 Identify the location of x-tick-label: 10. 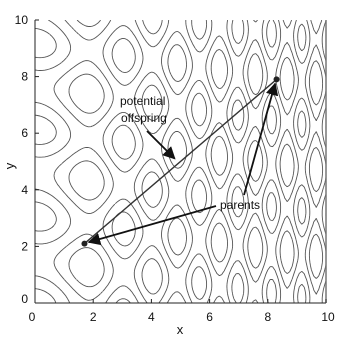
(328, 317).